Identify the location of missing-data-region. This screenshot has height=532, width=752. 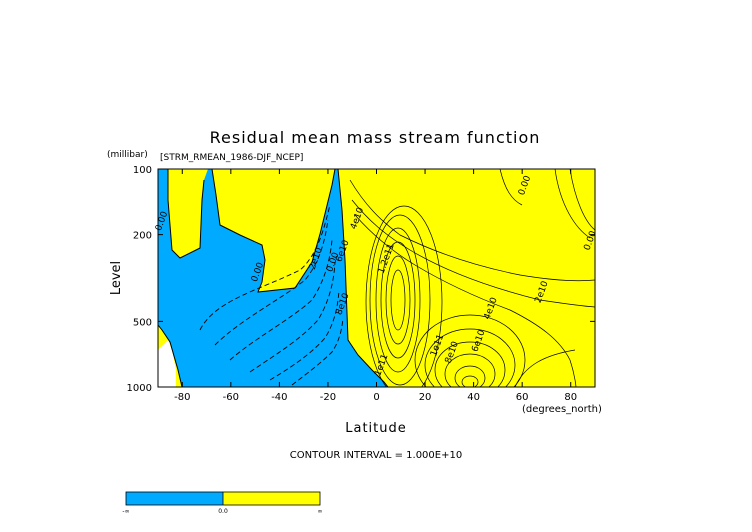
(167, 363).